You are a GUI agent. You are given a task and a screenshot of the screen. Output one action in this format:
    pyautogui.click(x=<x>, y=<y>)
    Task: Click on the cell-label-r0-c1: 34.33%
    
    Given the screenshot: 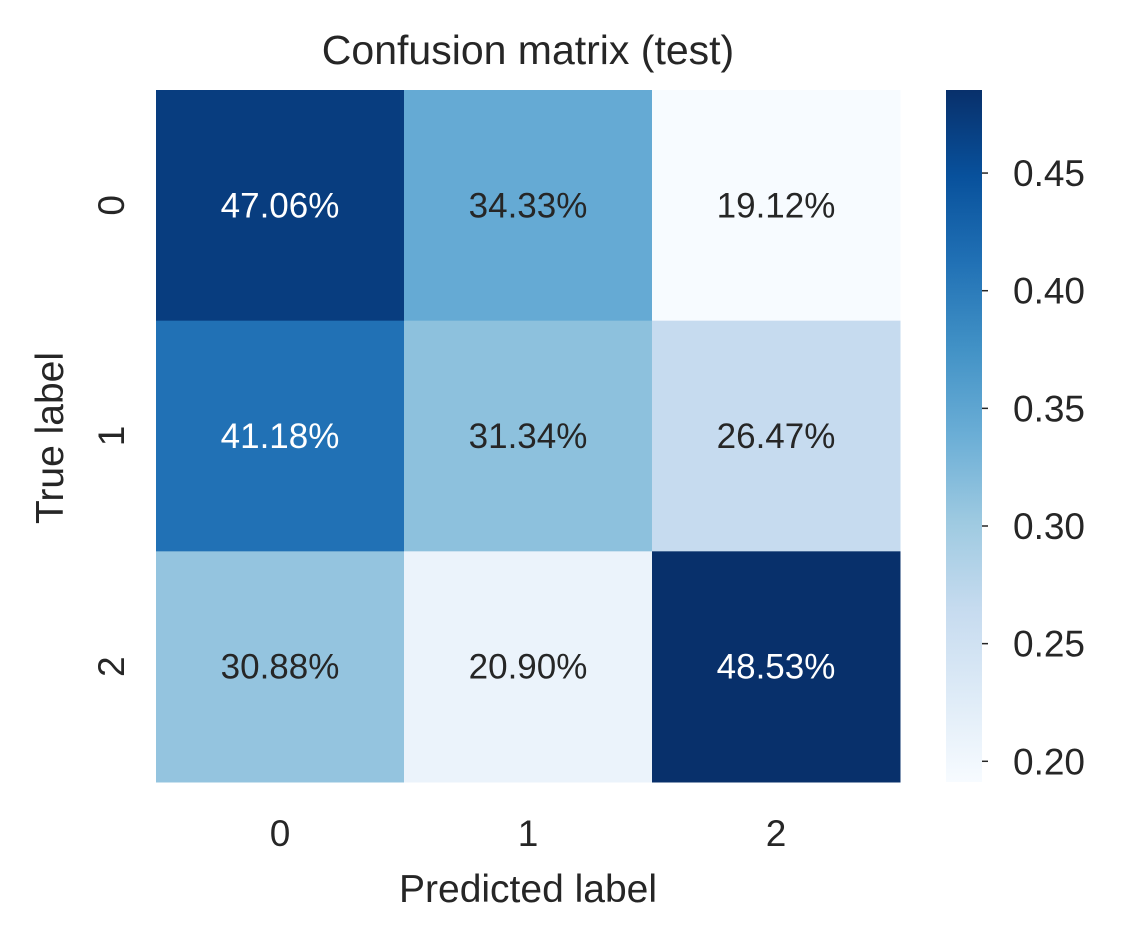 What is the action you would take?
    pyautogui.click(x=528, y=205)
    